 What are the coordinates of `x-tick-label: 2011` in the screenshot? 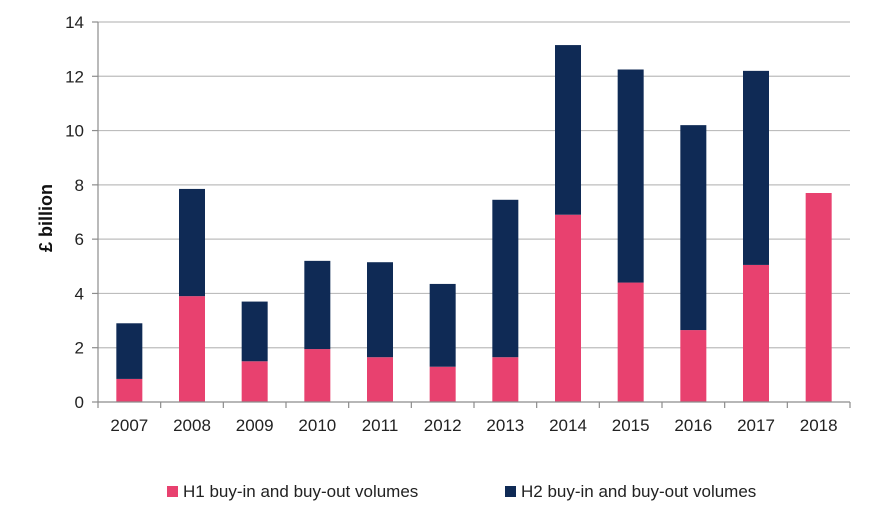 It's located at (380, 425).